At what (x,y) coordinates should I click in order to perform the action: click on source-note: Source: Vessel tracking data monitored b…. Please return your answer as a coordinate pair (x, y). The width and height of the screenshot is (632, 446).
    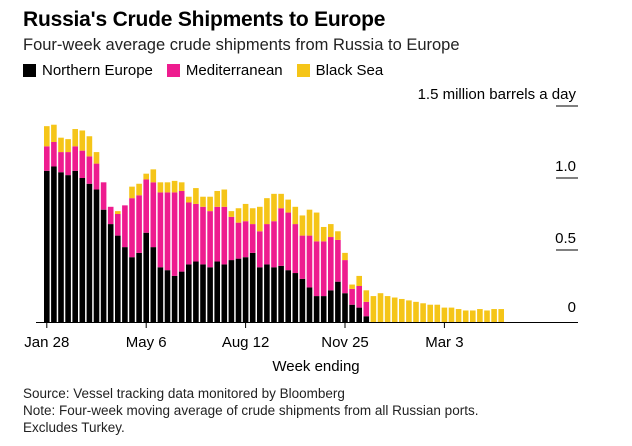
    Looking at the image, I should click on (184, 393).